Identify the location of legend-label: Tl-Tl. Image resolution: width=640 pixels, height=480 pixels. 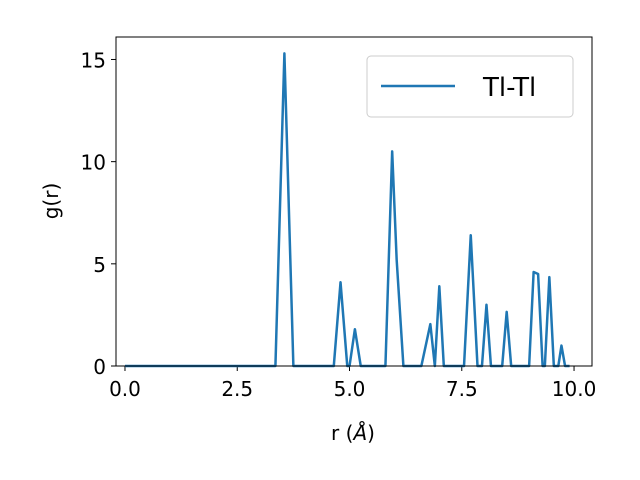
(509, 88).